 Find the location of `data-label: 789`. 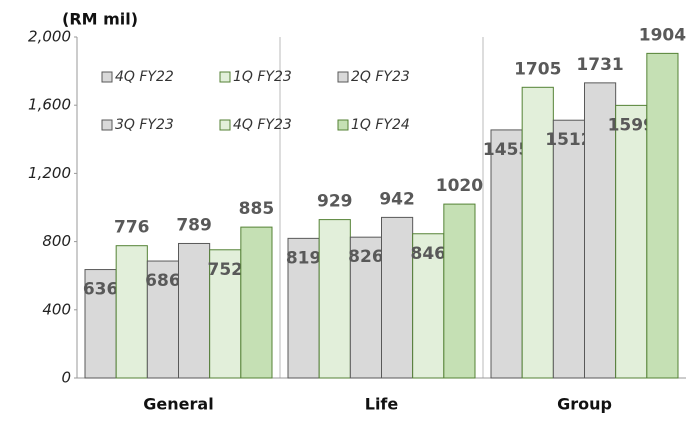

data-label: 789 is located at coordinates (194, 225).